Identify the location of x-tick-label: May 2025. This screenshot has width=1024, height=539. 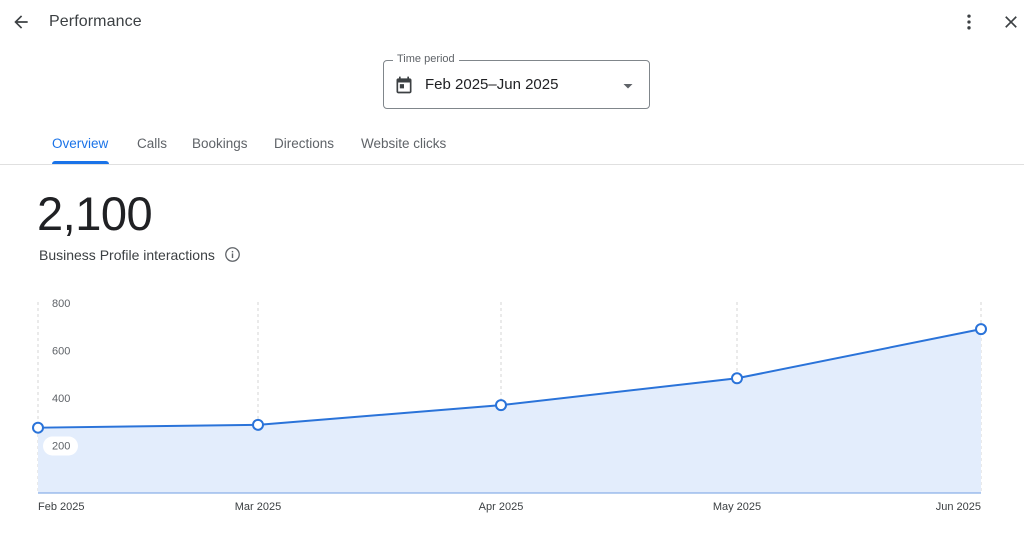
(737, 507).